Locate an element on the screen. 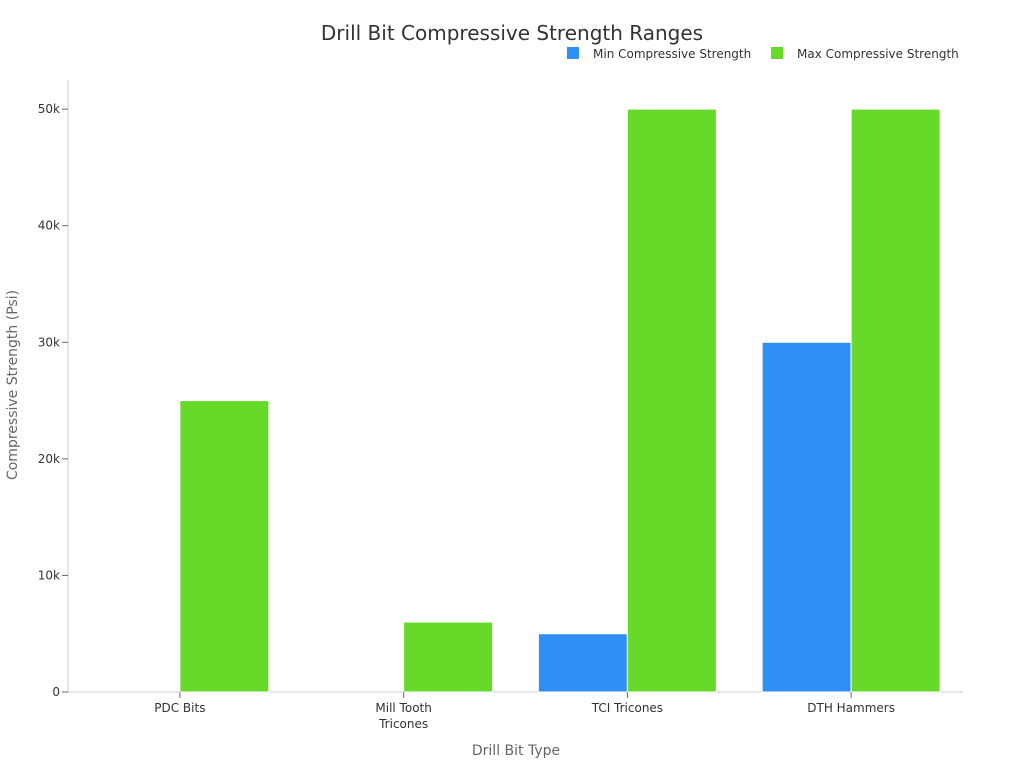 The height and width of the screenshot is (768, 1024). legend-label-max: Max Compressive Strength is located at coordinates (878, 54).